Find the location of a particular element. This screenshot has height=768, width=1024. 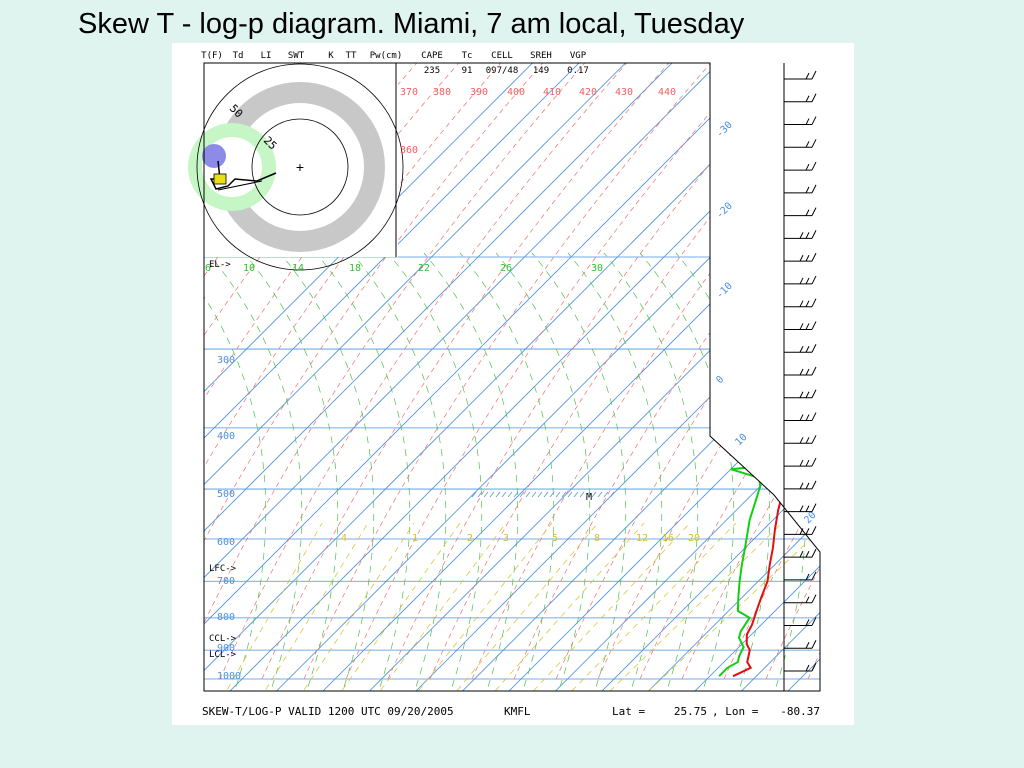

index-header: VGP is located at coordinates (578, 56).